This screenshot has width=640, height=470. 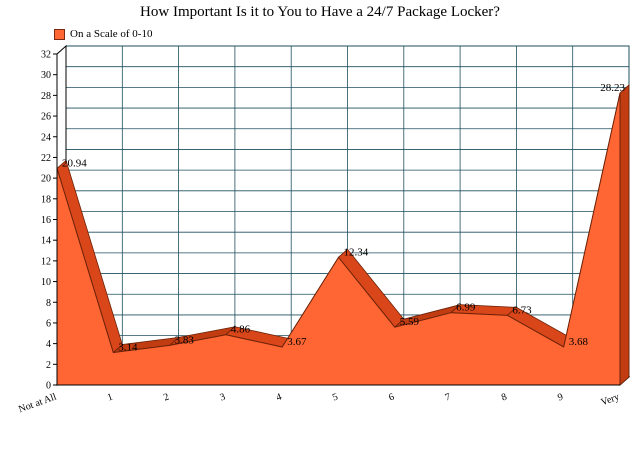 What do you see at coordinates (391, 397) in the screenshot?
I see `x-tick-label: 6` at bounding box center [391, 397].